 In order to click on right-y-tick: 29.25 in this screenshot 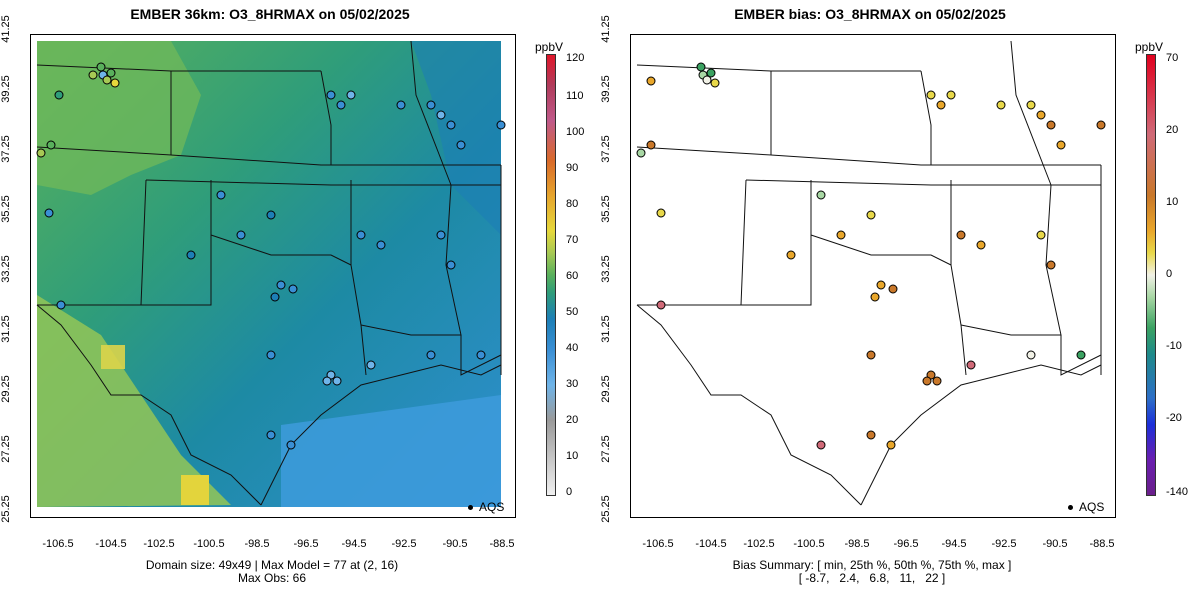, I will do `click(605, 389)`.